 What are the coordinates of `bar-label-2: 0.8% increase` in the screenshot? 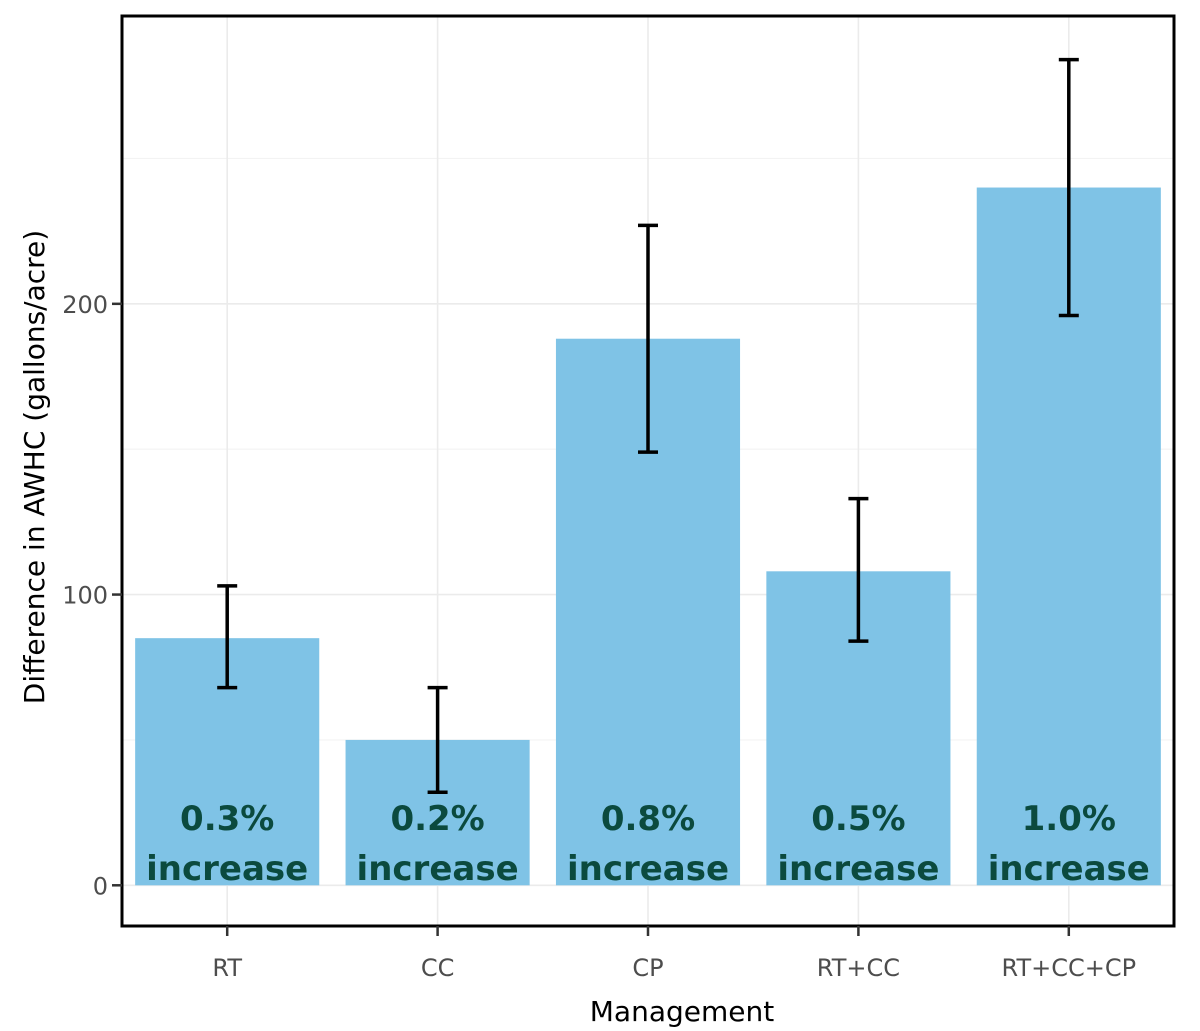 It's located at (648, 844).